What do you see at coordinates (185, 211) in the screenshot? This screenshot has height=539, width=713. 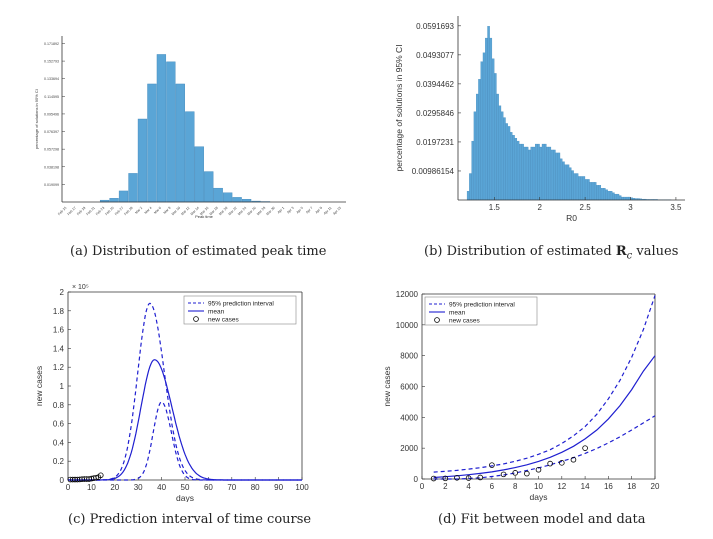 I see `x-tick-label: Mar 12` at bounding box center [185, 211].